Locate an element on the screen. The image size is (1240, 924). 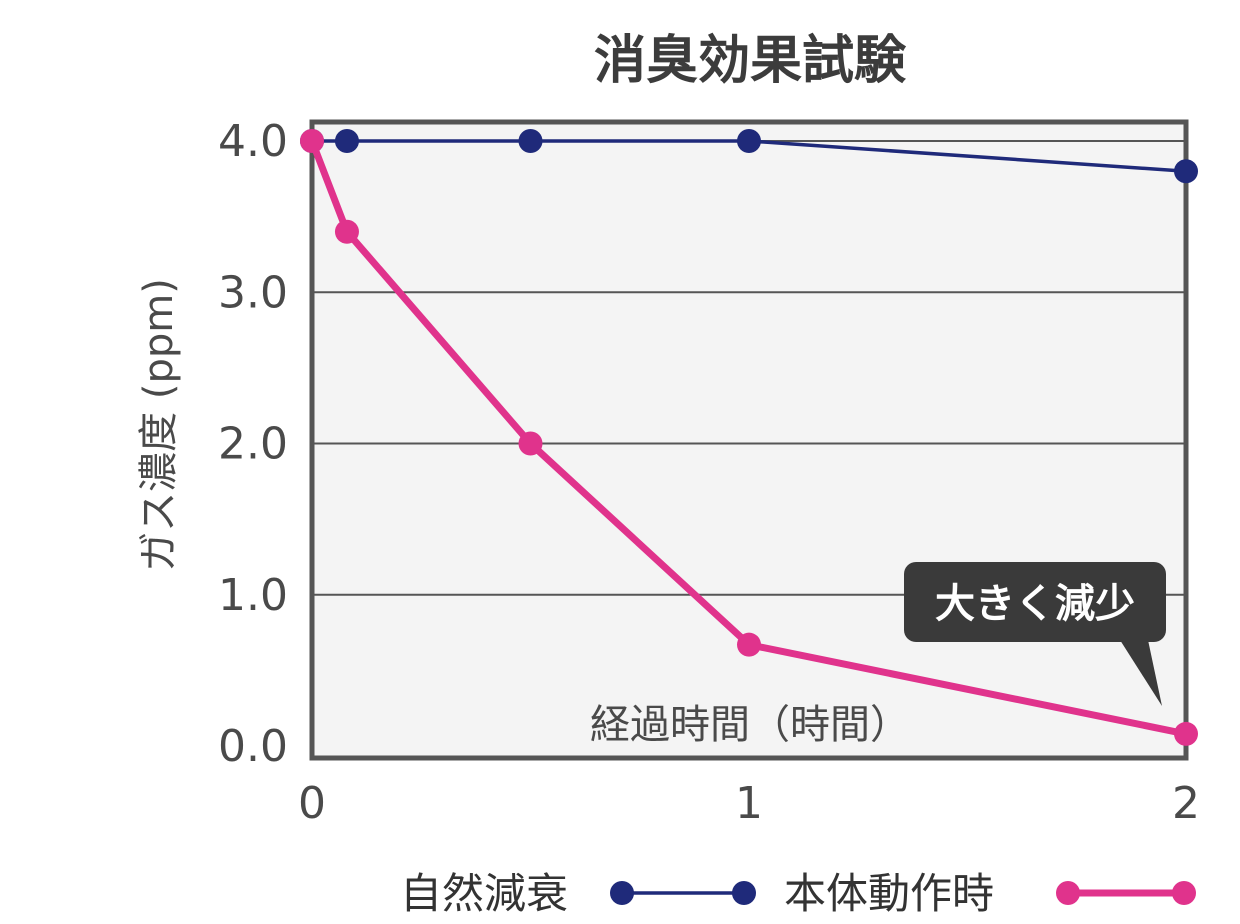
x-axis-ticks: 0 1 2 is located at coordinates (749, 803).